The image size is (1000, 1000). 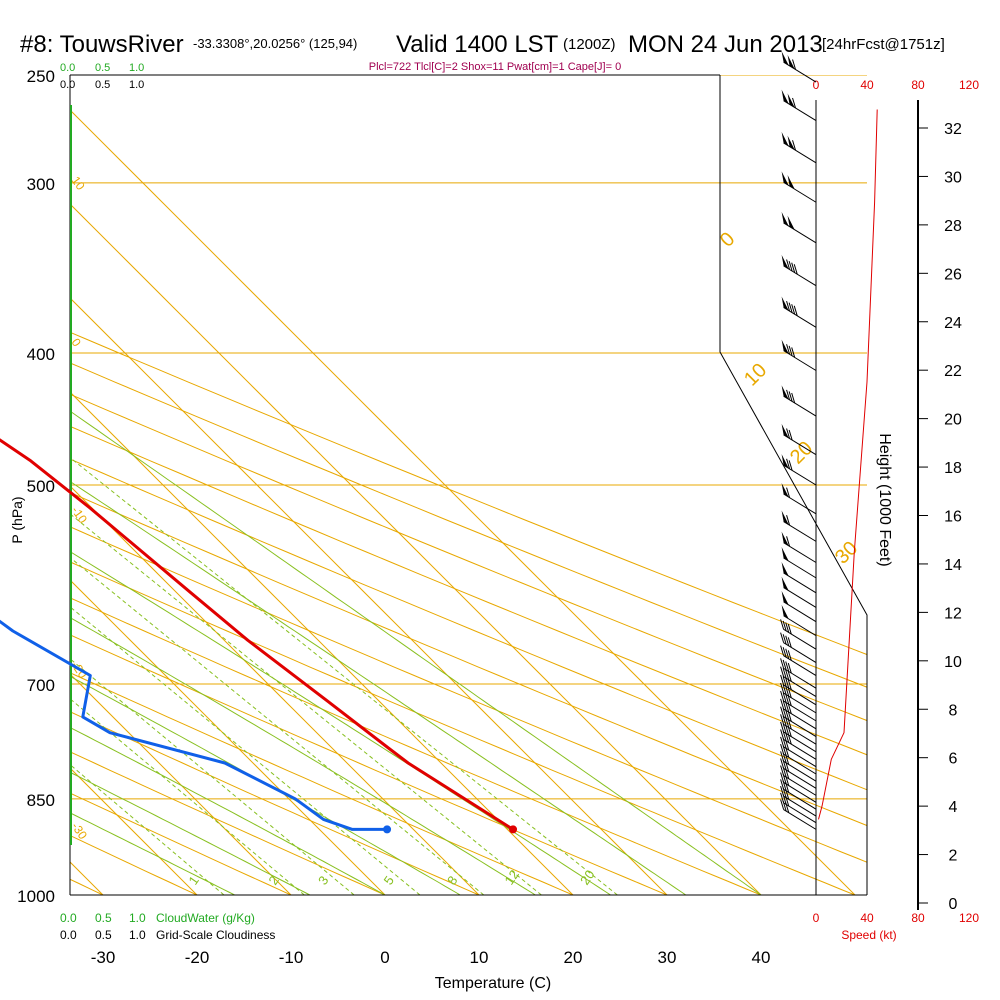 What do you see at coordinates (493, 983) in the screenshot?
I see `temperature-axis-label: Temperature (C)` at bounding box center [493, 983].